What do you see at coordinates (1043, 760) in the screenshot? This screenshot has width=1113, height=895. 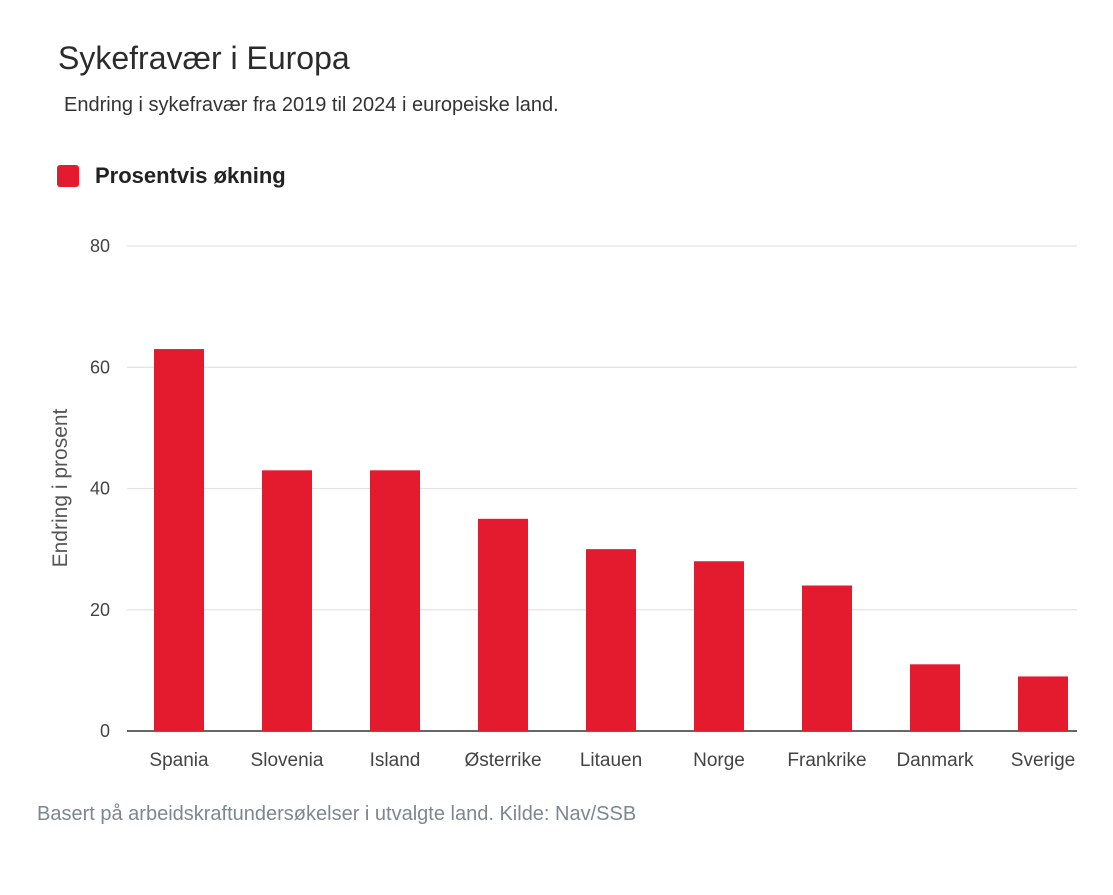 I see `x-tick-label: Sverige` at bounding box center [1043, 760].